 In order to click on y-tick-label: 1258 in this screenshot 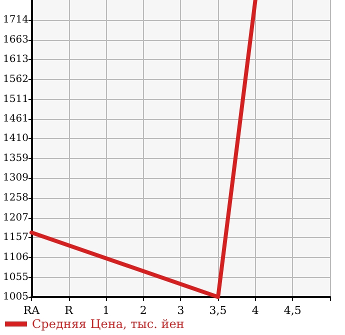, I will do `click(15, 198)`.